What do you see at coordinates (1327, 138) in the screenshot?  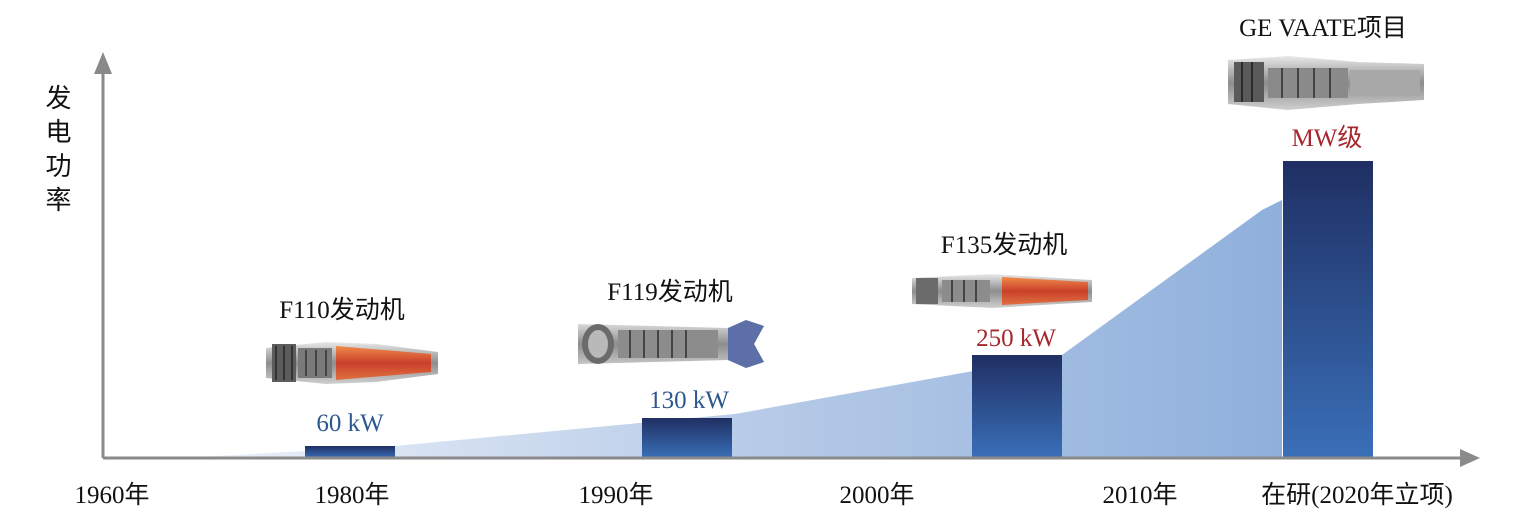 I see `value-label-vaate: MW级` at bounding box center [1327, 138].